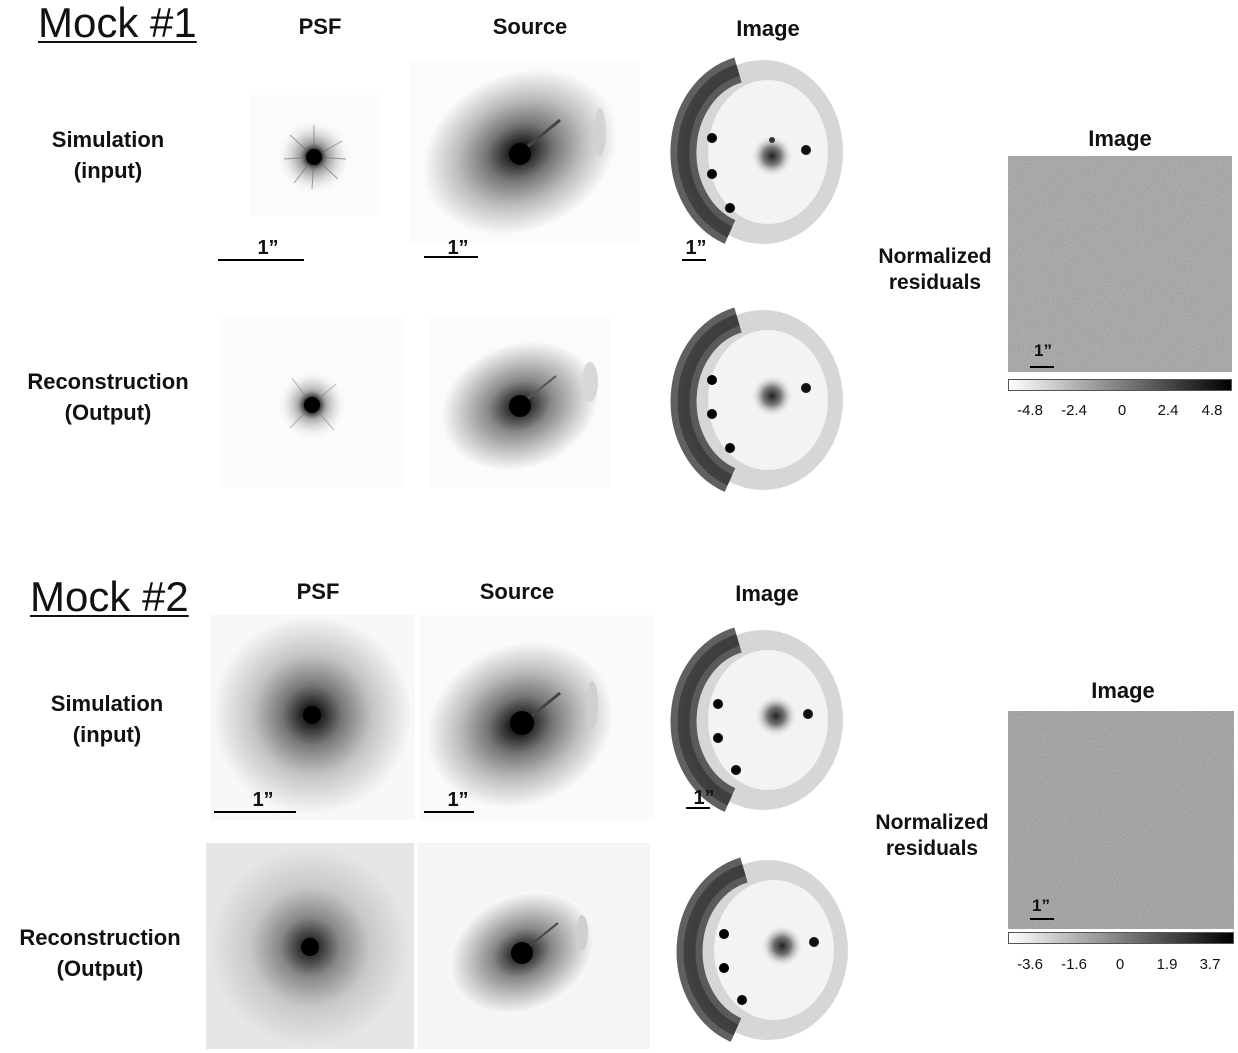  What do you see at coordinates (268, 248) in the screenshot?
I see `mock-1-psf-scale-label: 1”` at bounding box center [268, 248].